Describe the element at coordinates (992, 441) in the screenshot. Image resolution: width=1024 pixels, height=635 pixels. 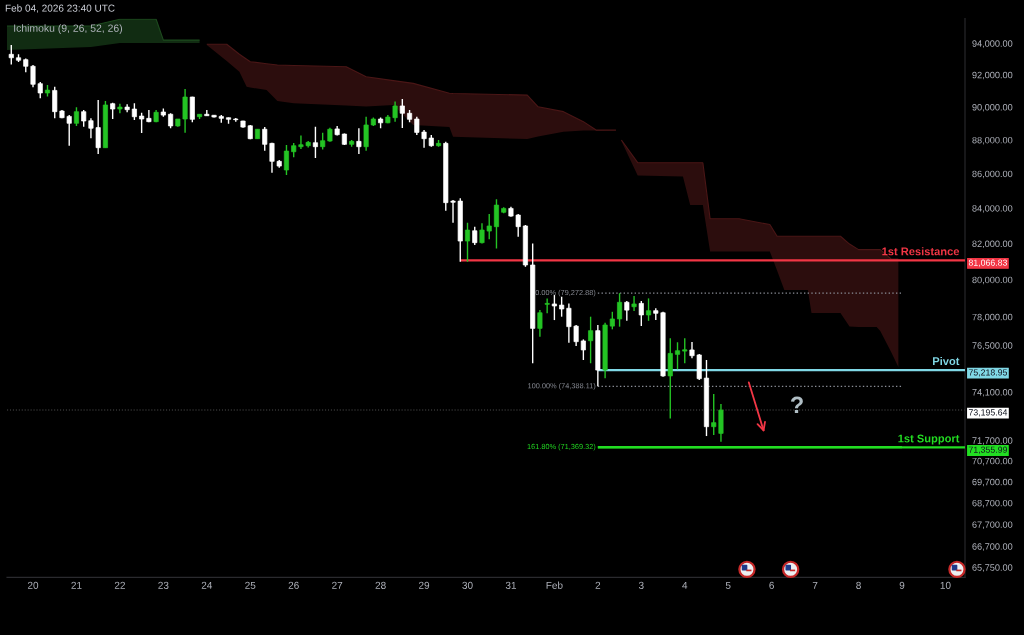
I see `y-tick-label: 71,700.00` at that location.